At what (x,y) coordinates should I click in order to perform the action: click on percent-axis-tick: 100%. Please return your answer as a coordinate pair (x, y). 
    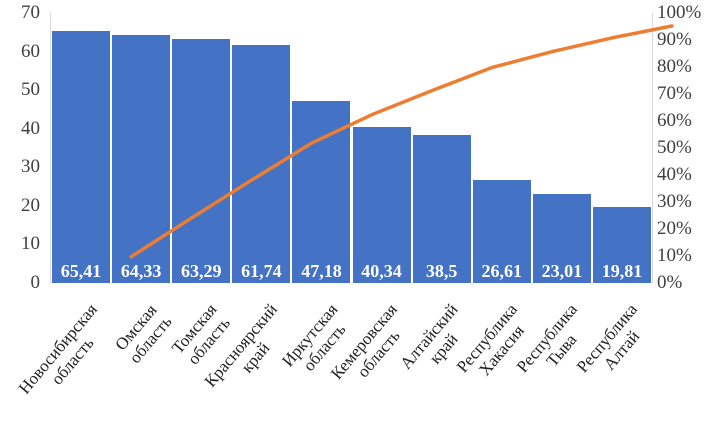
    Looking at the image, I should click on (679, 12).